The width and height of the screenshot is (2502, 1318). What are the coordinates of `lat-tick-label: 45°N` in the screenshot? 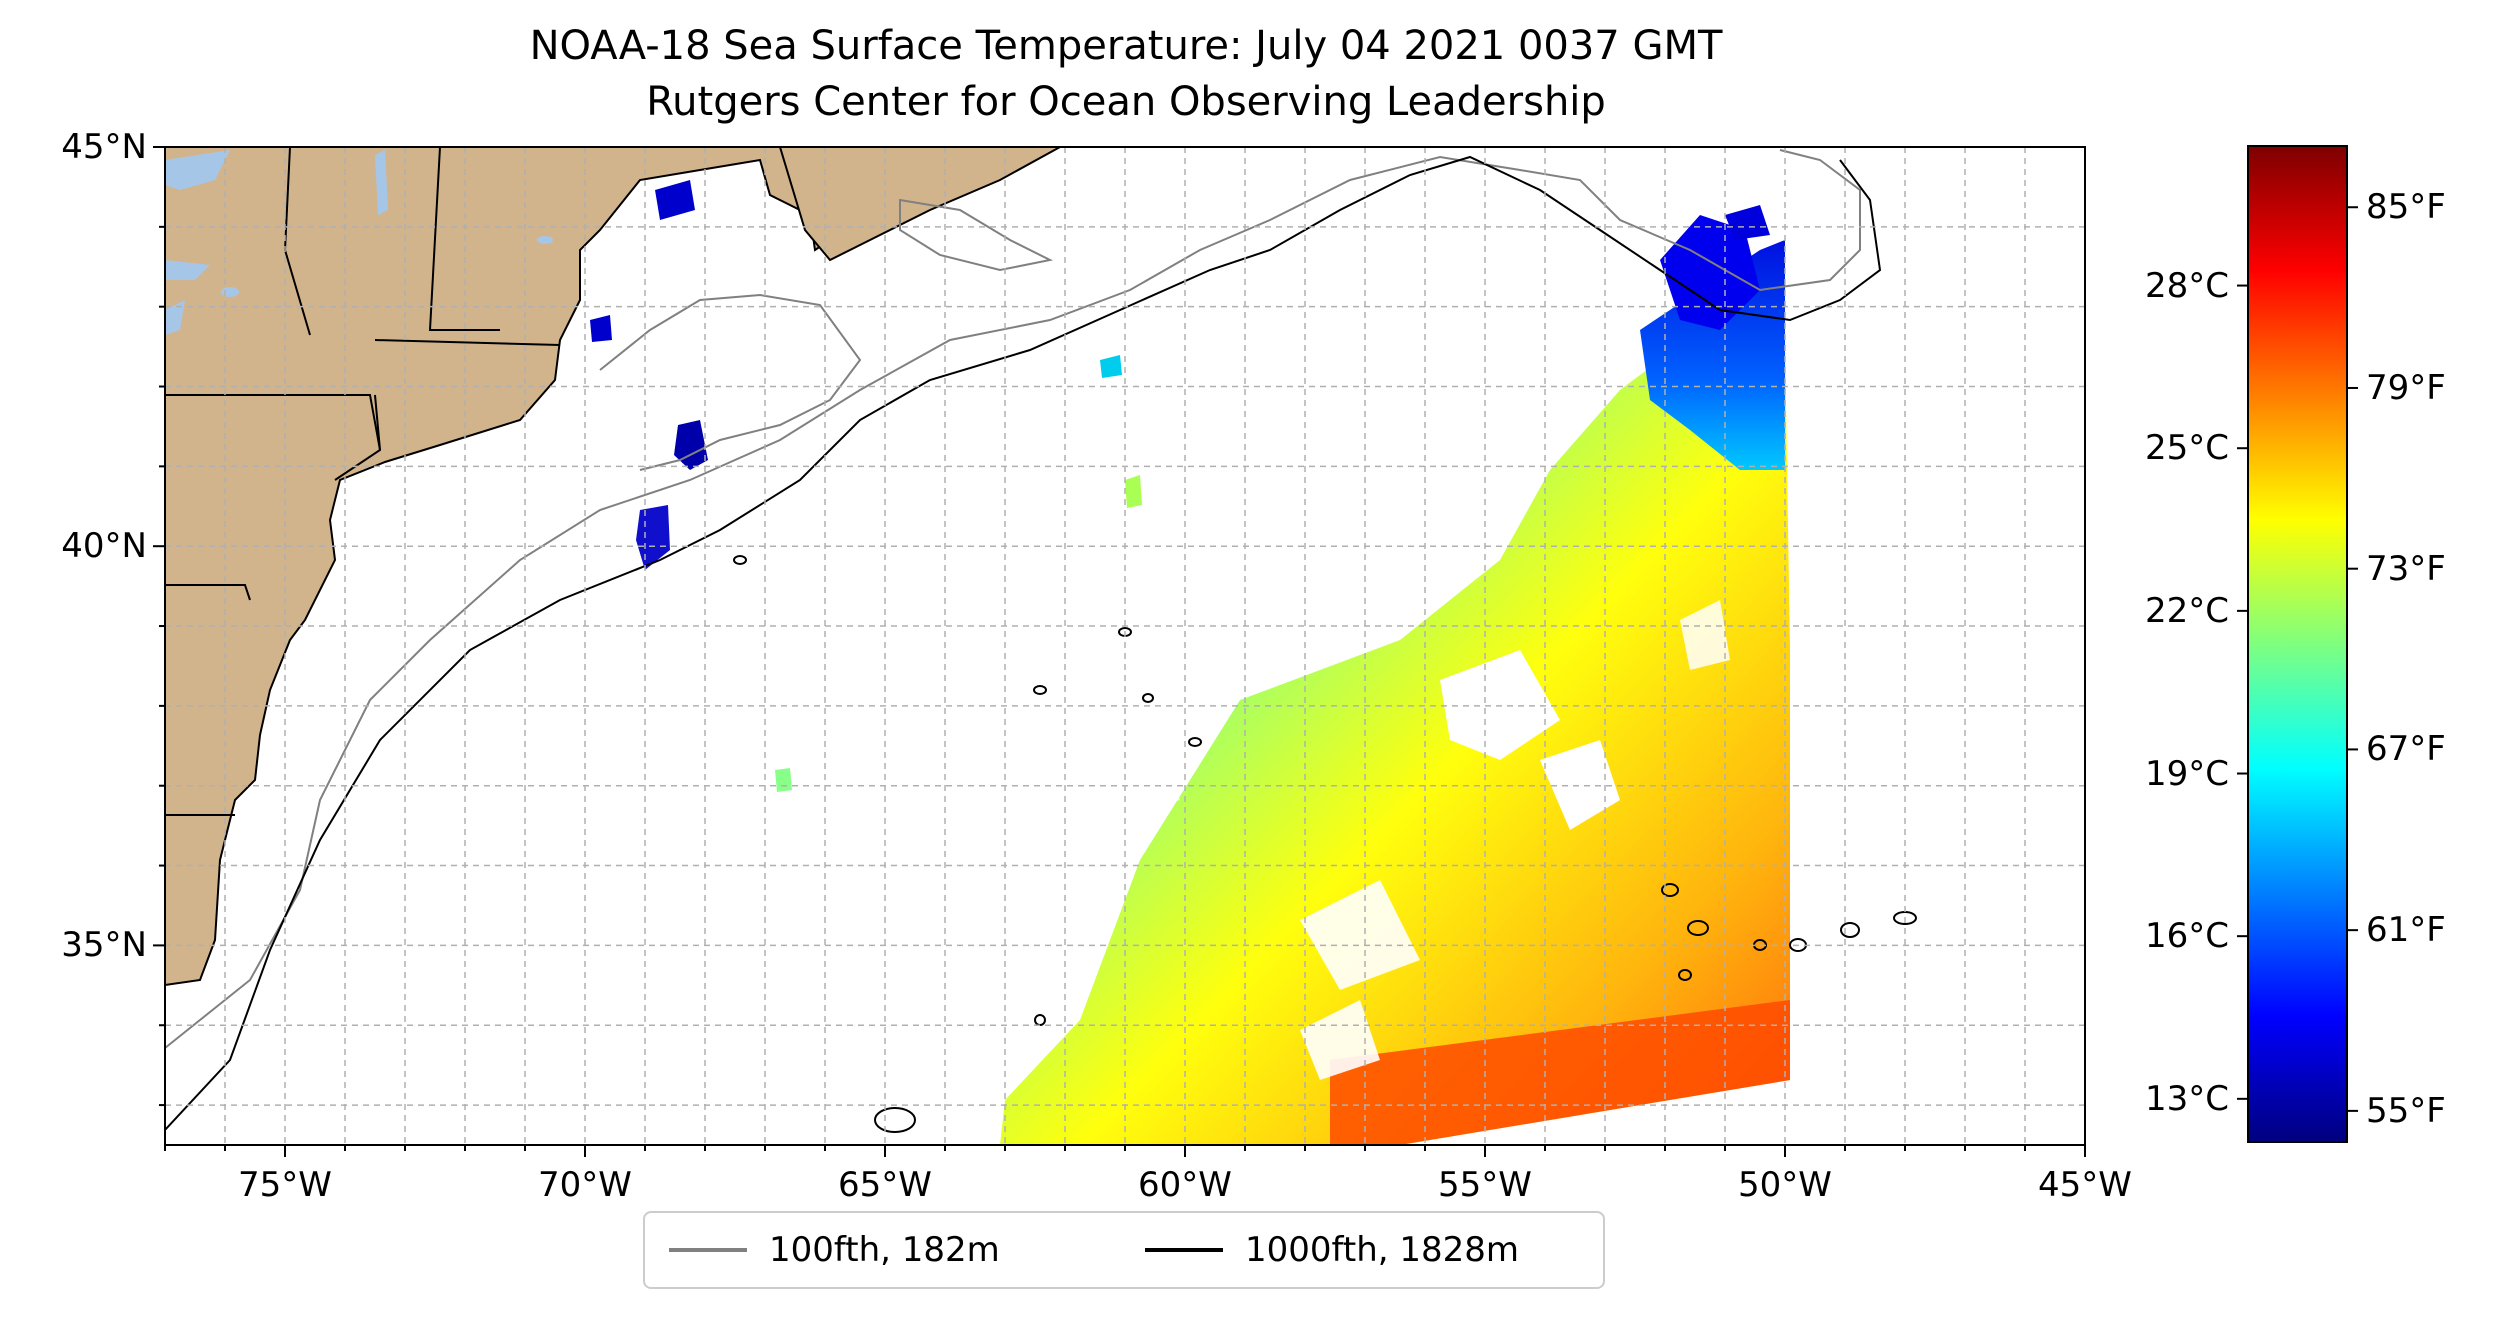 It's located at (104, 147).